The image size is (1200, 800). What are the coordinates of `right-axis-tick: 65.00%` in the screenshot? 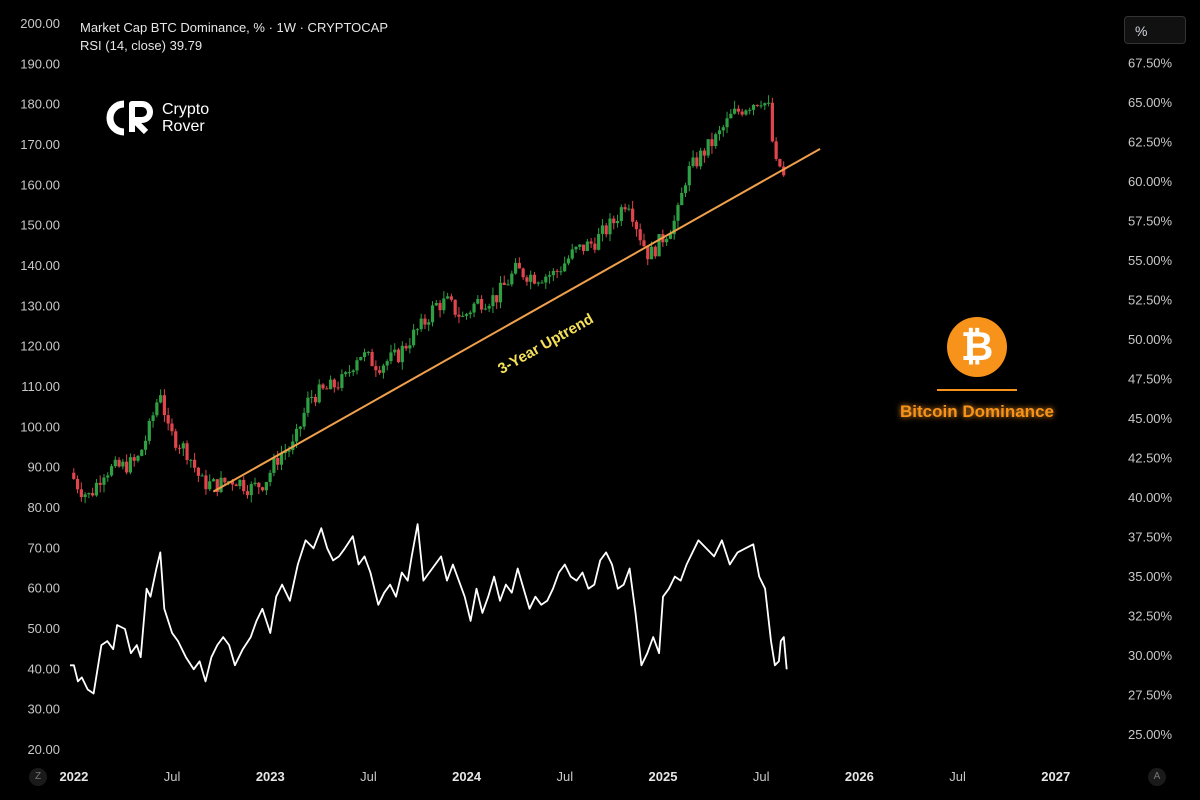 It's located at (1150, 102).